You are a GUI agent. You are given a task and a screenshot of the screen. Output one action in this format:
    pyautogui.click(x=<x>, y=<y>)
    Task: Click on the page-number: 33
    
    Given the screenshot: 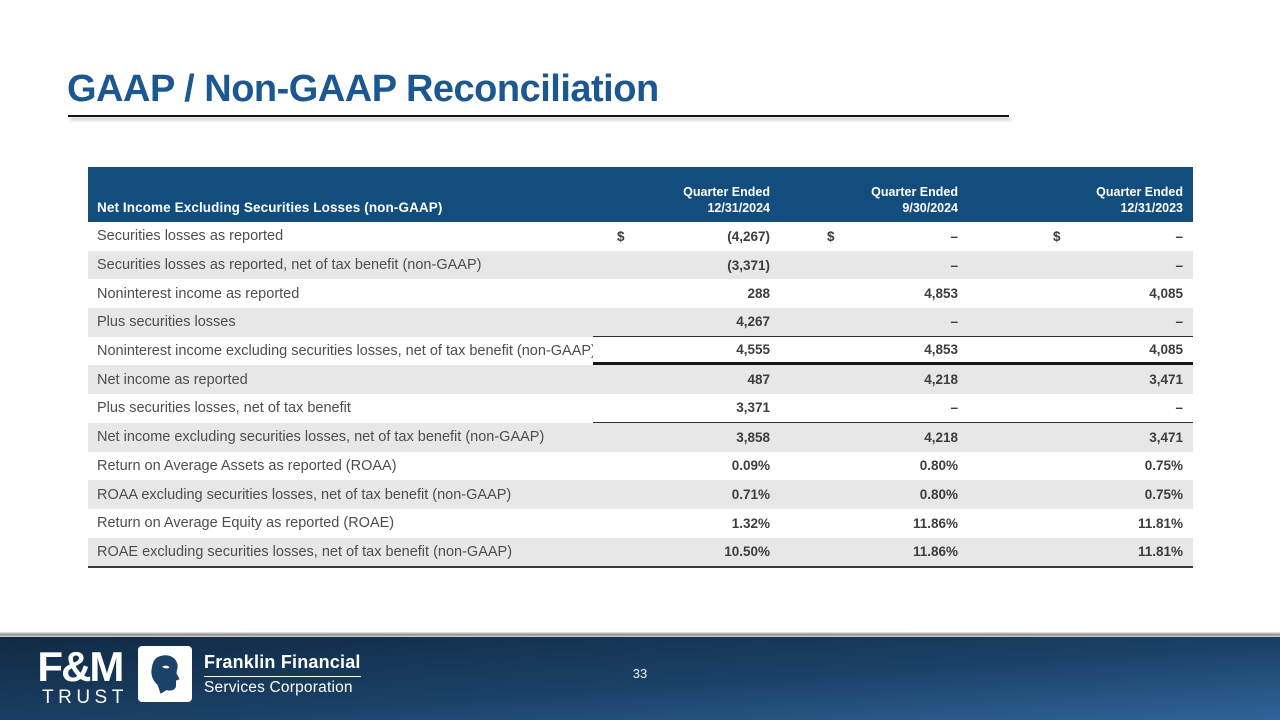 What is the action you would take?
    pyautogui.click(x=640, y=673)
    